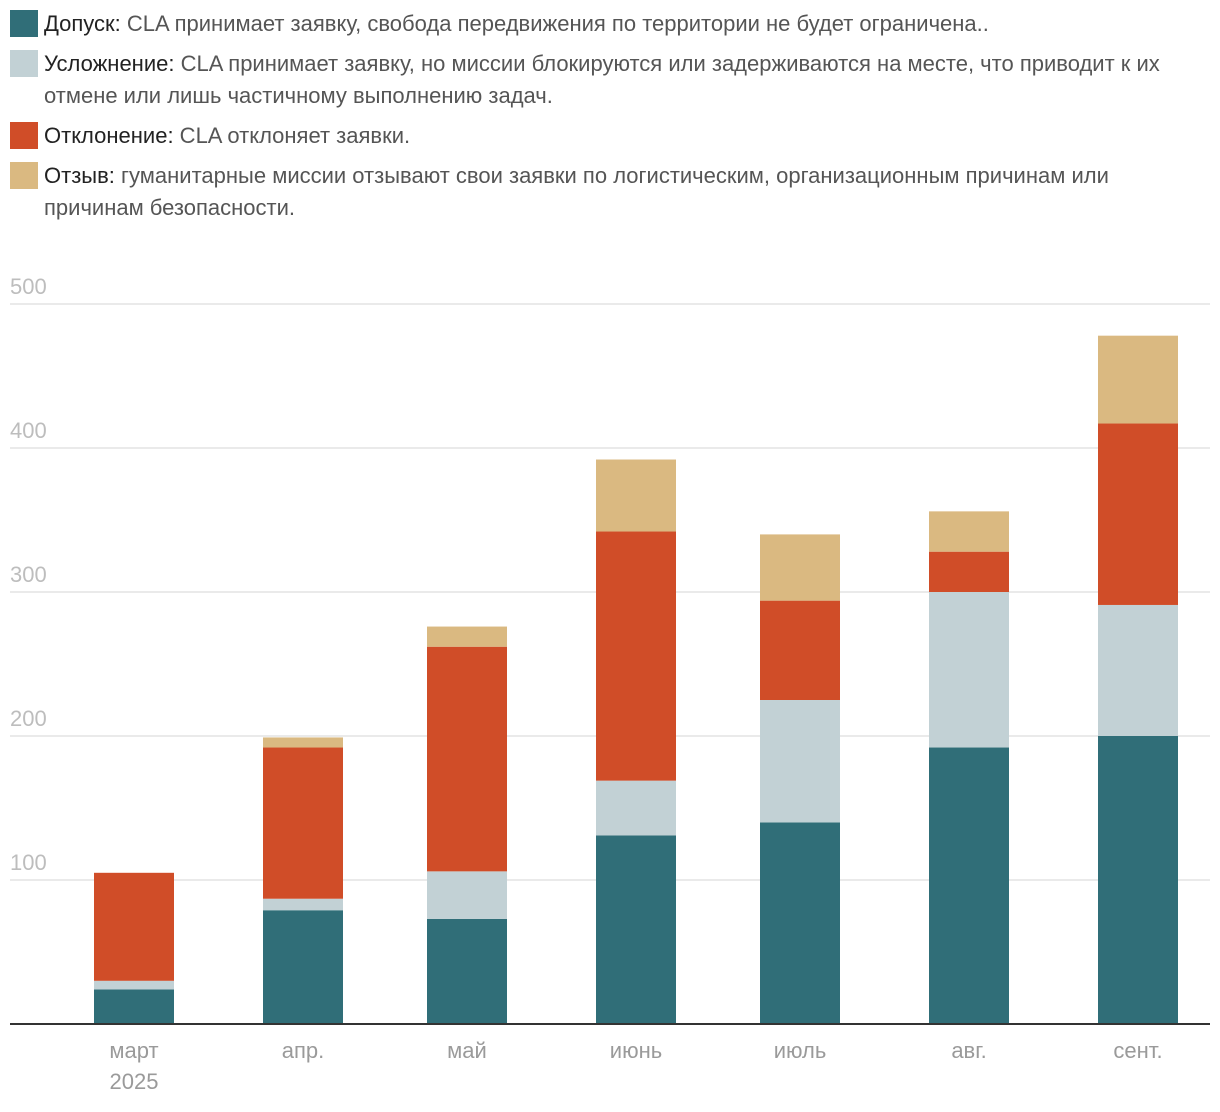  What do you see at coordinates (610, 136) in the screenshot?
I see `legend-item-rejection: Отклонение: CLA отклоняет заявки.` at bounding box center [610, 136].